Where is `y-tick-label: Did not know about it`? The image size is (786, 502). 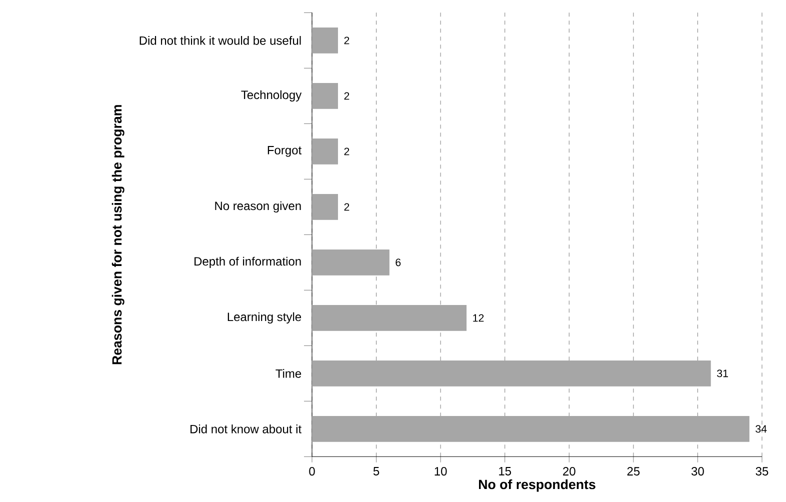
y-tick-label: Did not know about it is located at coordinates (246, 429).